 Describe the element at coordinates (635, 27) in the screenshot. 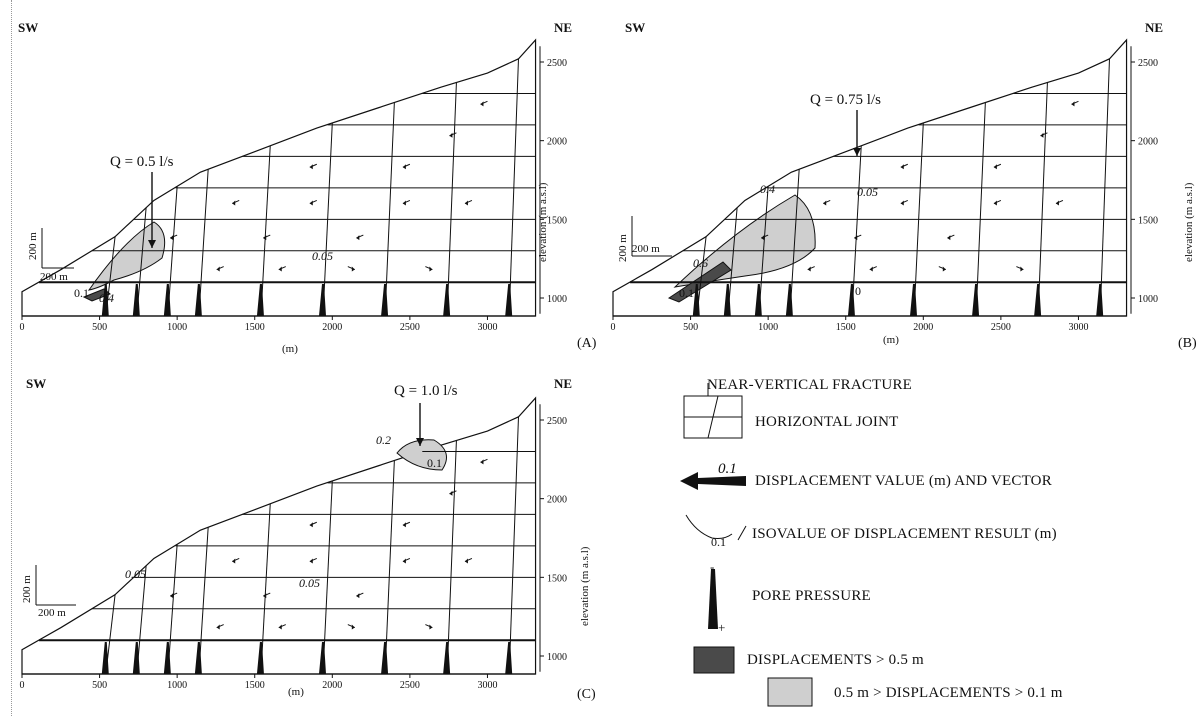

I see `sw-label: SW` at that location.